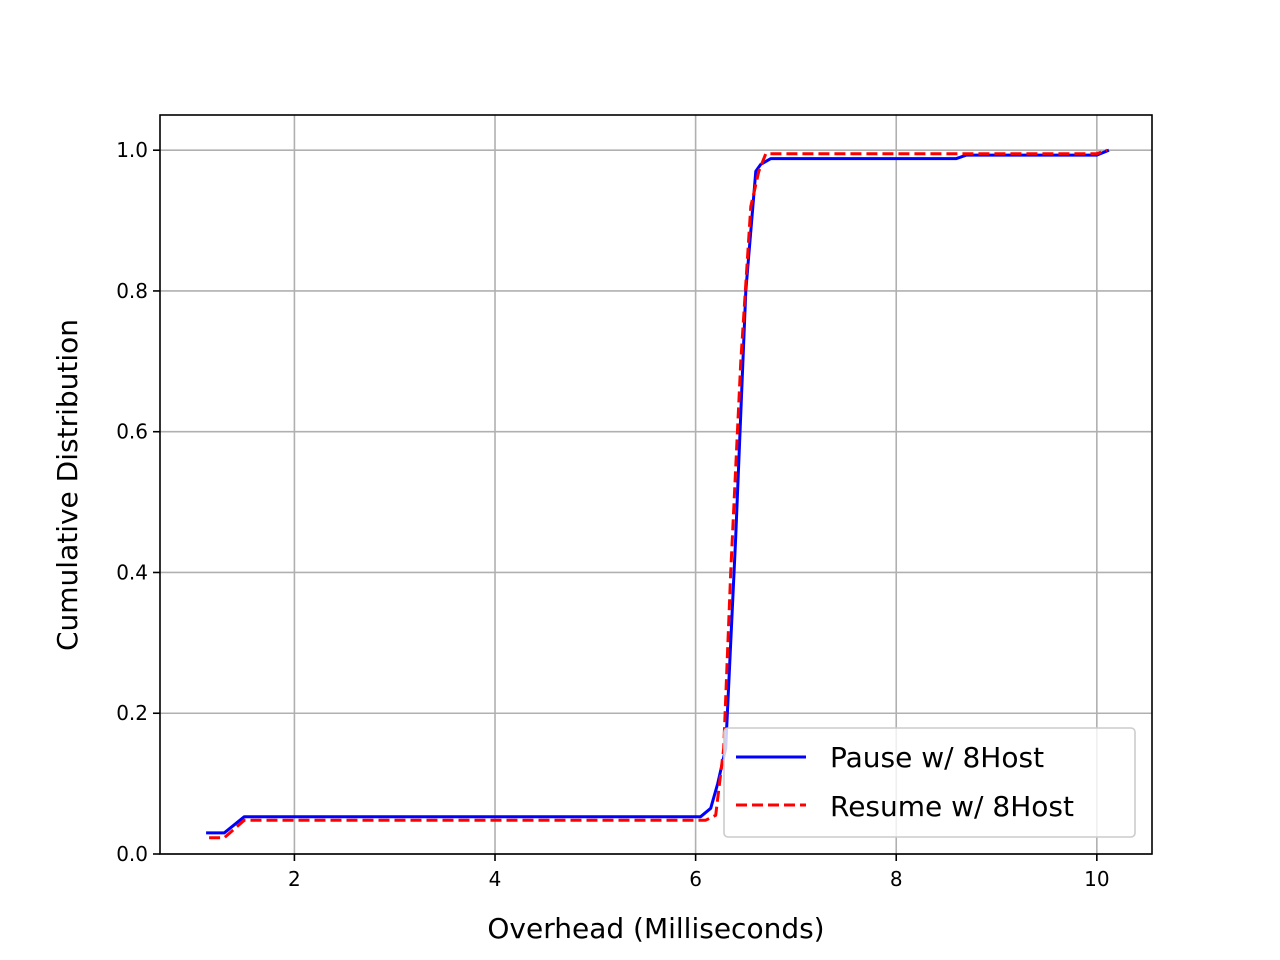 The width and height of the screenshot is (1280, 960). I want to click on legend-label-resume: Resume w/ 8Host, so click(952, 806).